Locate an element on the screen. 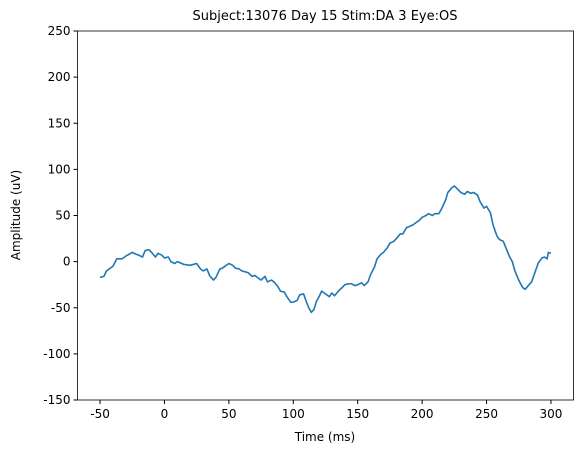 The height and width of the screenshot is (457, 583). x-tick-label: 0 is located at coordinates (165, 414).